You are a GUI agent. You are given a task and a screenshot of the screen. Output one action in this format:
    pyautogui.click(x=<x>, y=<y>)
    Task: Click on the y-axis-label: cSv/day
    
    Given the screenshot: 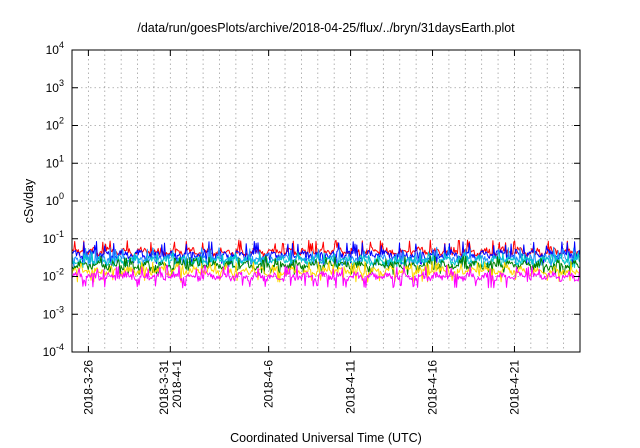 What is the action you would take?
    pyautogui.click(x=29, y=200)
    